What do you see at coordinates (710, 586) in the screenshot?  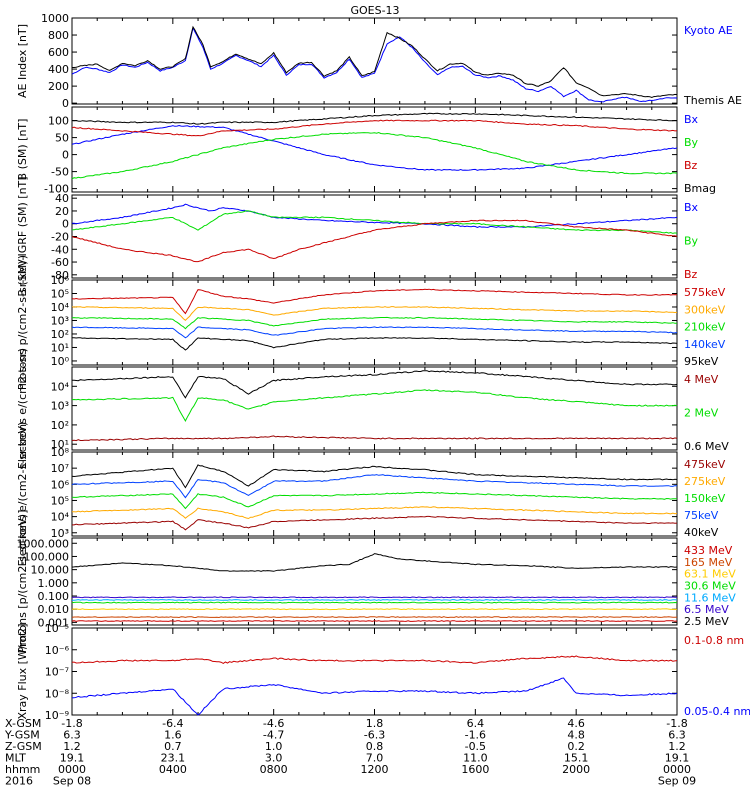 I see `legend-entry: 30.6 MeV` at bounding box center [710, 586].